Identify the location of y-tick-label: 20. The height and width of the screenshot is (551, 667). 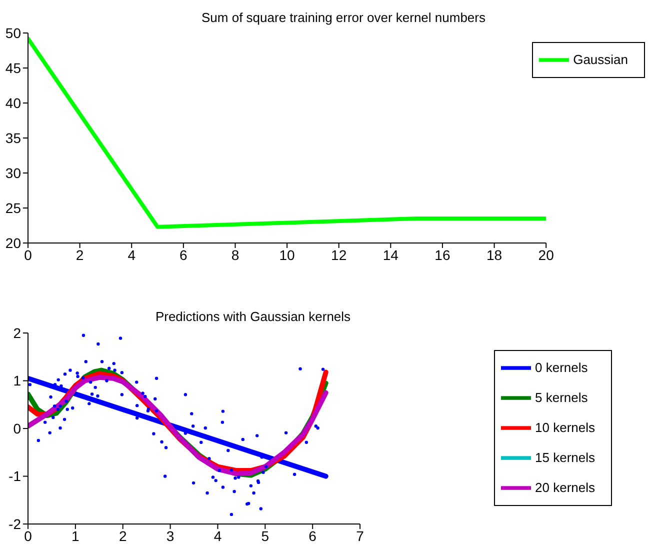
(13, 242).